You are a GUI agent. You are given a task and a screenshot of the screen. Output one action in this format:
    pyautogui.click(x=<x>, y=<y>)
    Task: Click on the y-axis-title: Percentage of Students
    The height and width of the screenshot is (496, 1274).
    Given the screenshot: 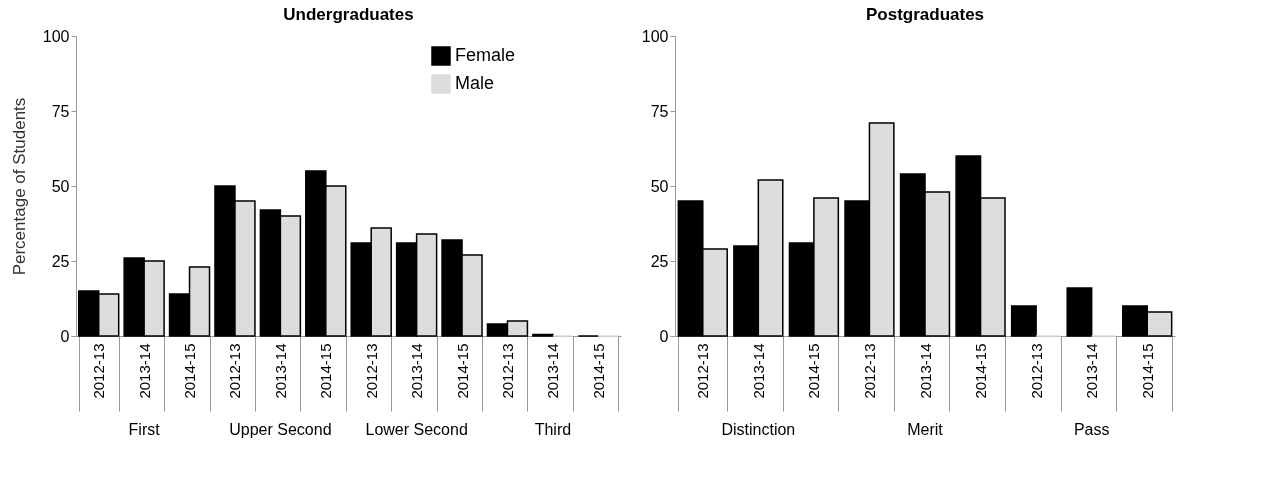 What is the action you would take?
    pyautogui.click(x=19, y=186)
    